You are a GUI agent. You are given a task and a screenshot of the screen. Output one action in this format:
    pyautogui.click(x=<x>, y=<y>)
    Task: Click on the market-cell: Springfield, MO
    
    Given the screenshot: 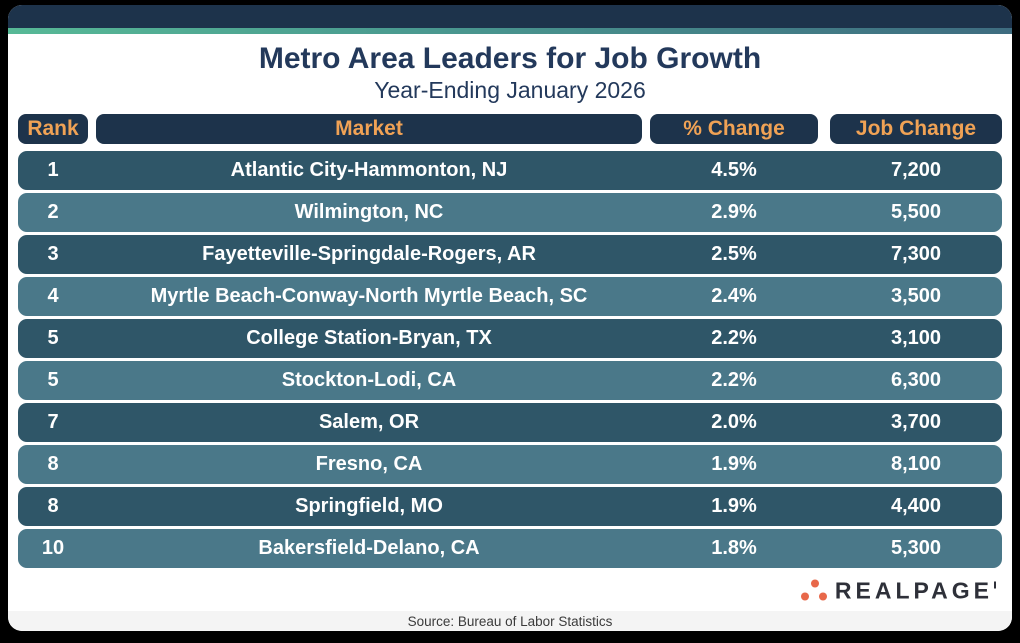 What is the action you would take?
    pyautogui.click(x=369, y=506)
    